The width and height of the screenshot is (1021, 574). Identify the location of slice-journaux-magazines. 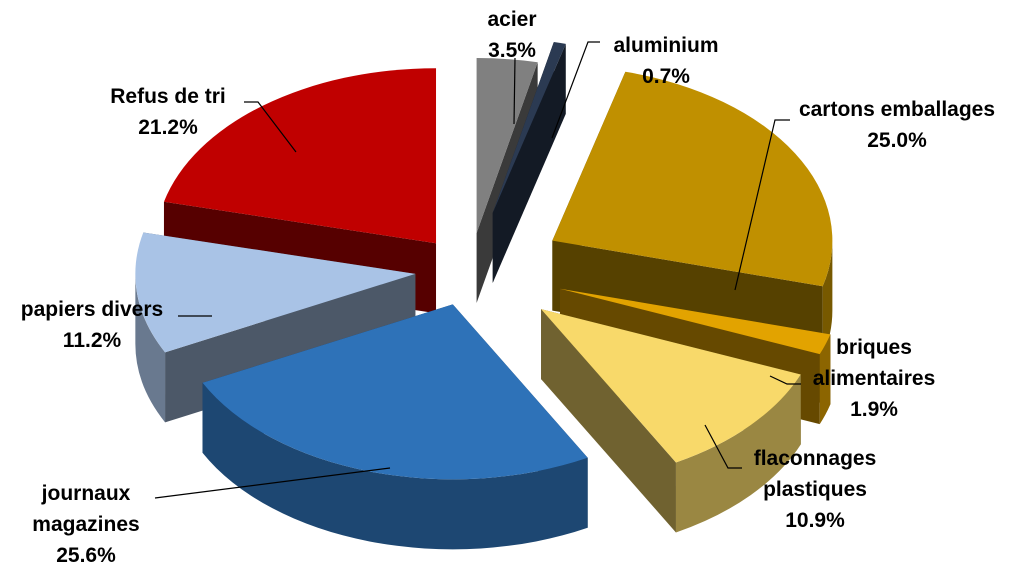
(395, 392).